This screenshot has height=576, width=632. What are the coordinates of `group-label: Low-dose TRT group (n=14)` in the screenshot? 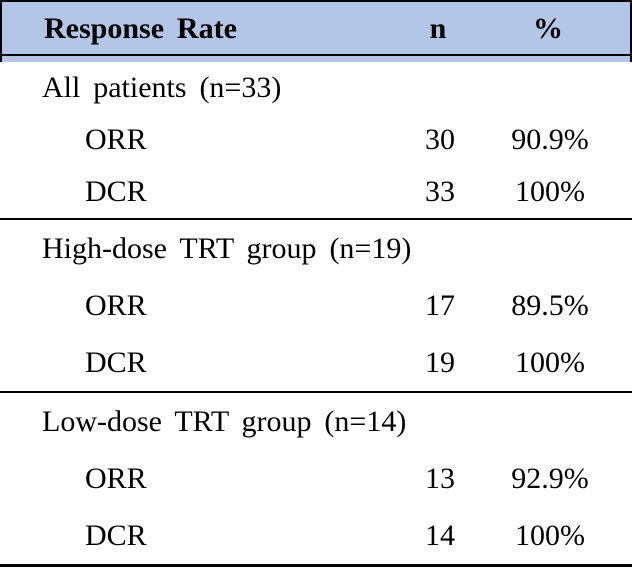 It's located at (224, 421).